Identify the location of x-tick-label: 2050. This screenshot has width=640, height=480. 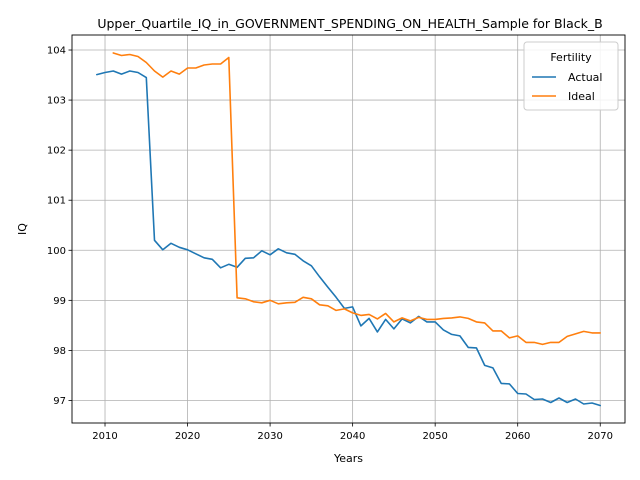
(434, 436).